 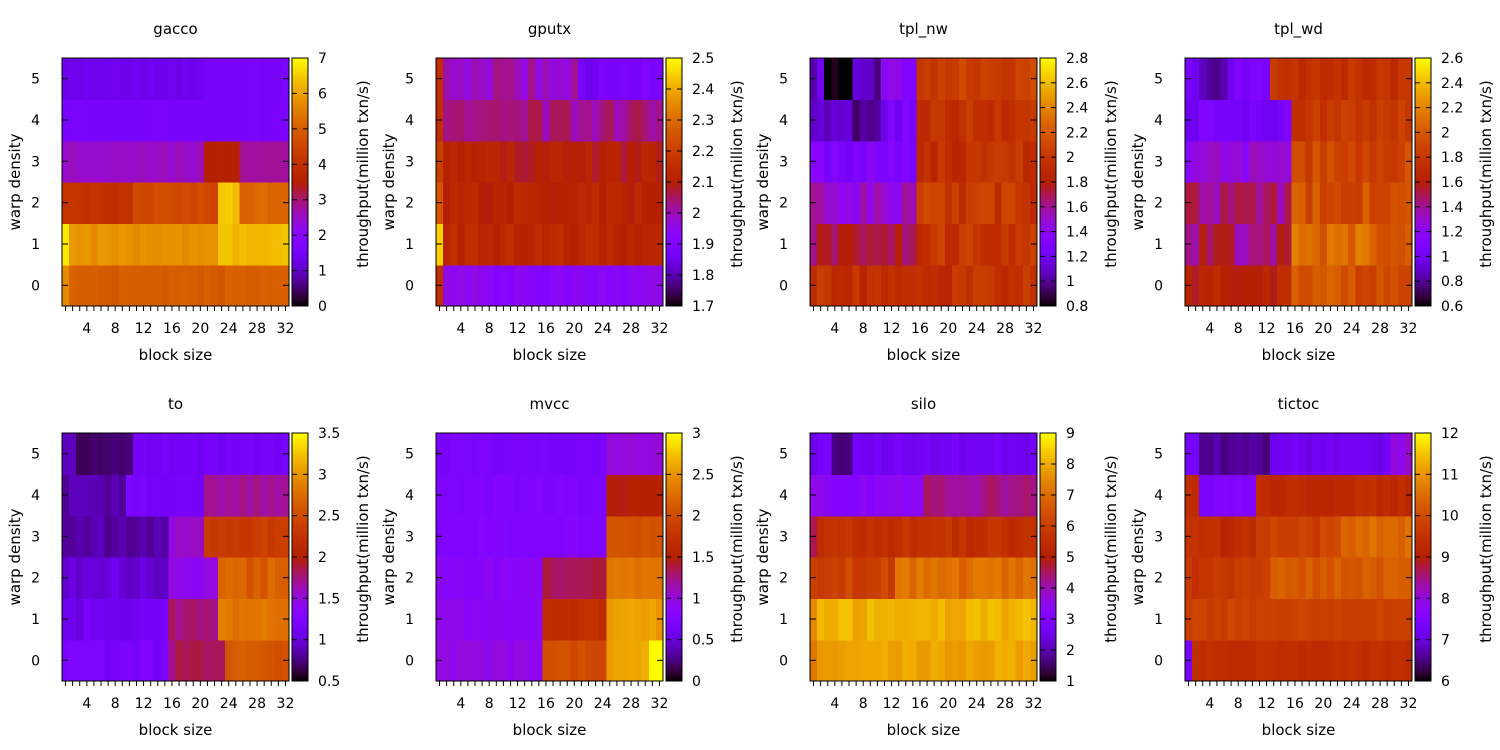 What do you see at coordinates (1005, 329) in the screenshot?
I see `x-tick-label: 28` at bounding box center [1005, 329].